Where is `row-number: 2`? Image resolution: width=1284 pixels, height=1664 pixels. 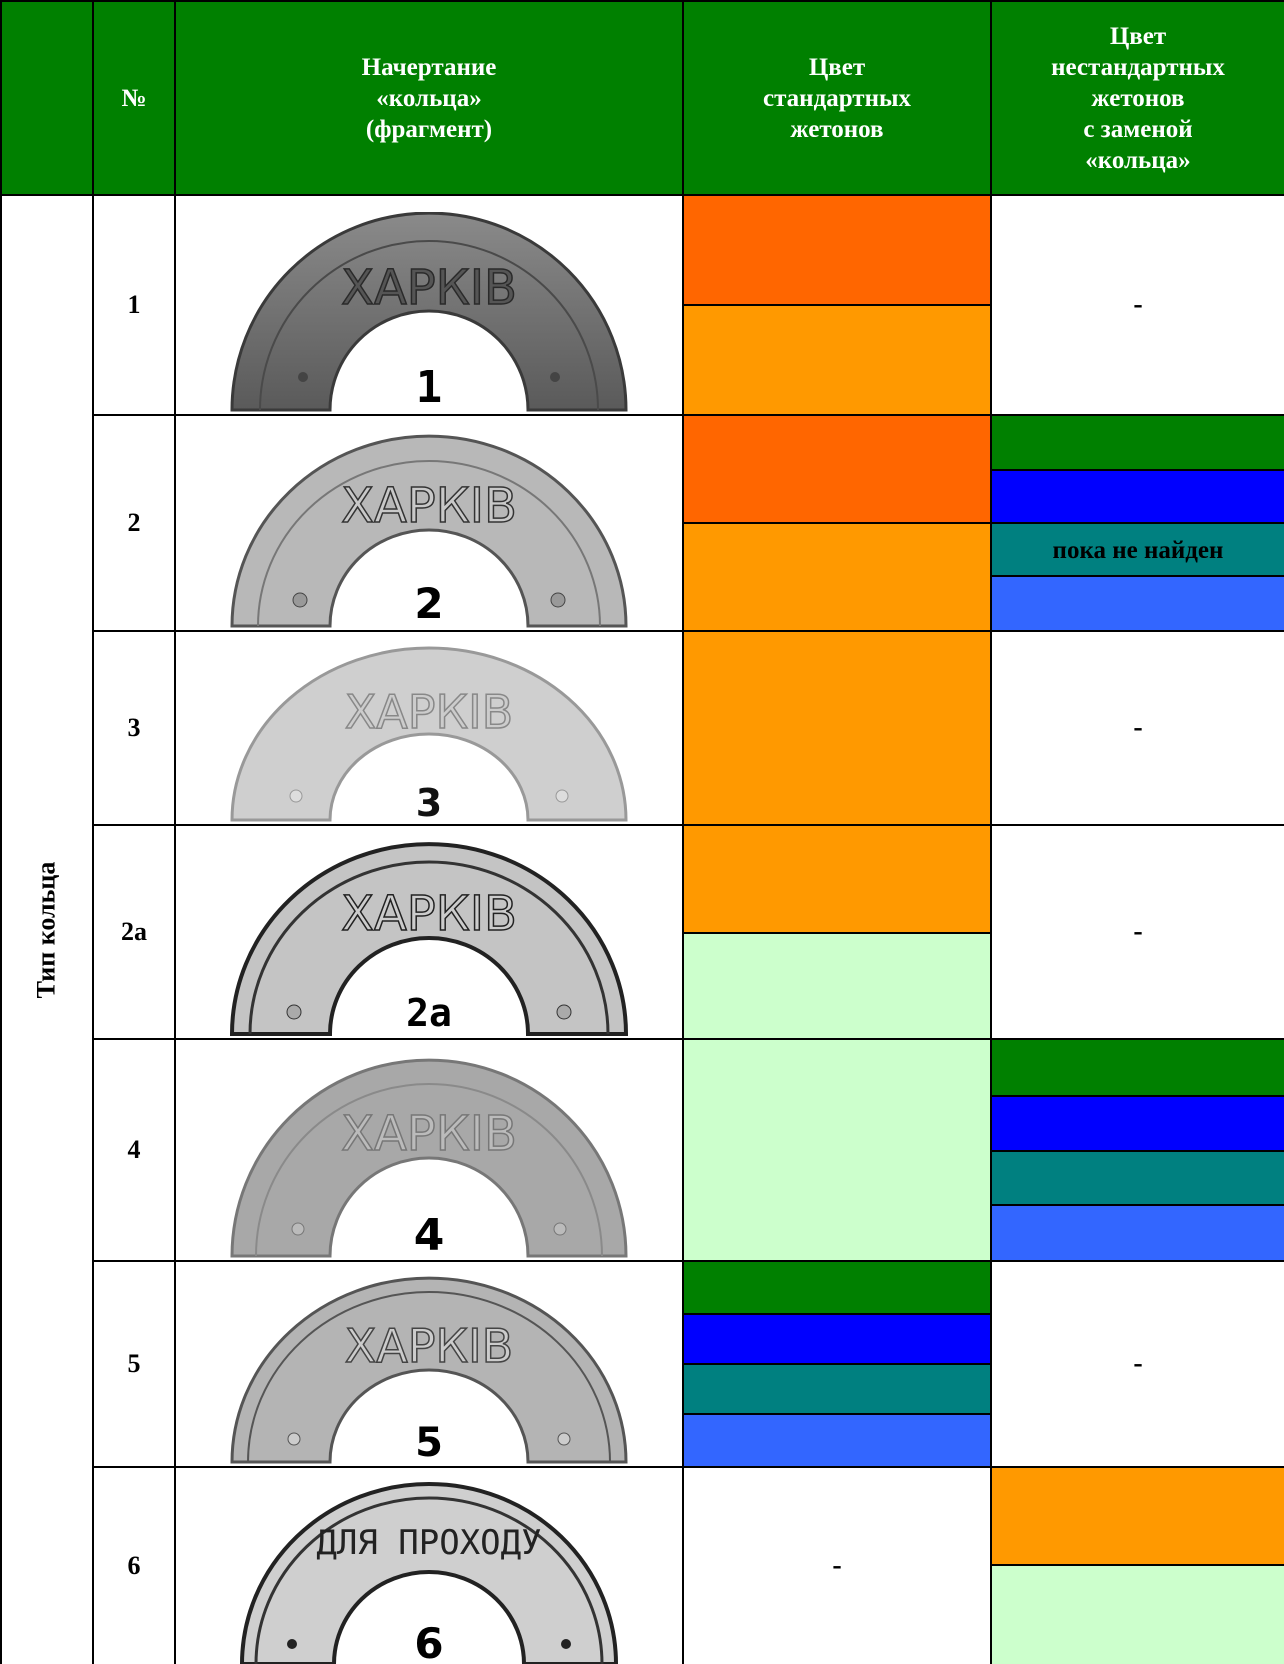 row-number: 2 is located at coordinates (134, 522).